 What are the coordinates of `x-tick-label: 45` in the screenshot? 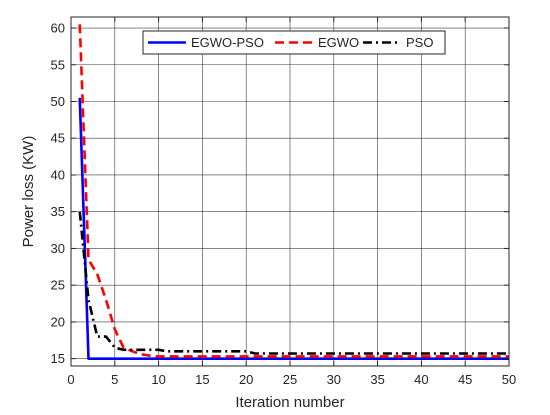 It's located at (465, 379).